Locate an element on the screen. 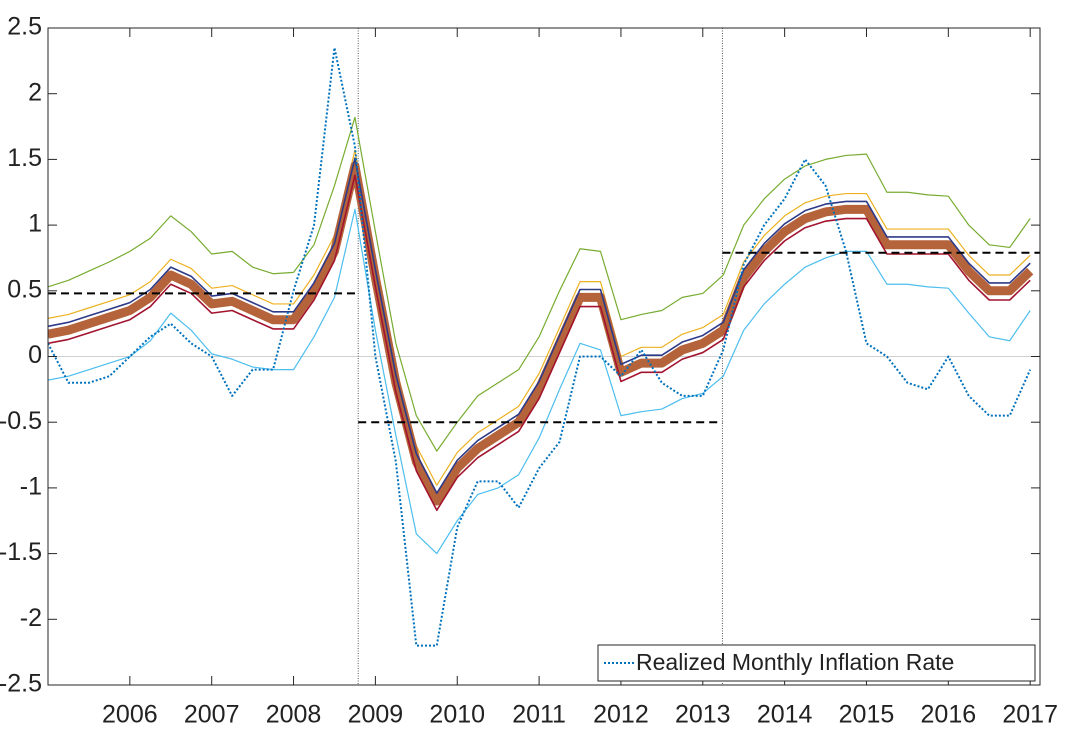 This screenshot has width=1066, height=732. x-tick-label: 2012 is located at coordinates (621, 715).